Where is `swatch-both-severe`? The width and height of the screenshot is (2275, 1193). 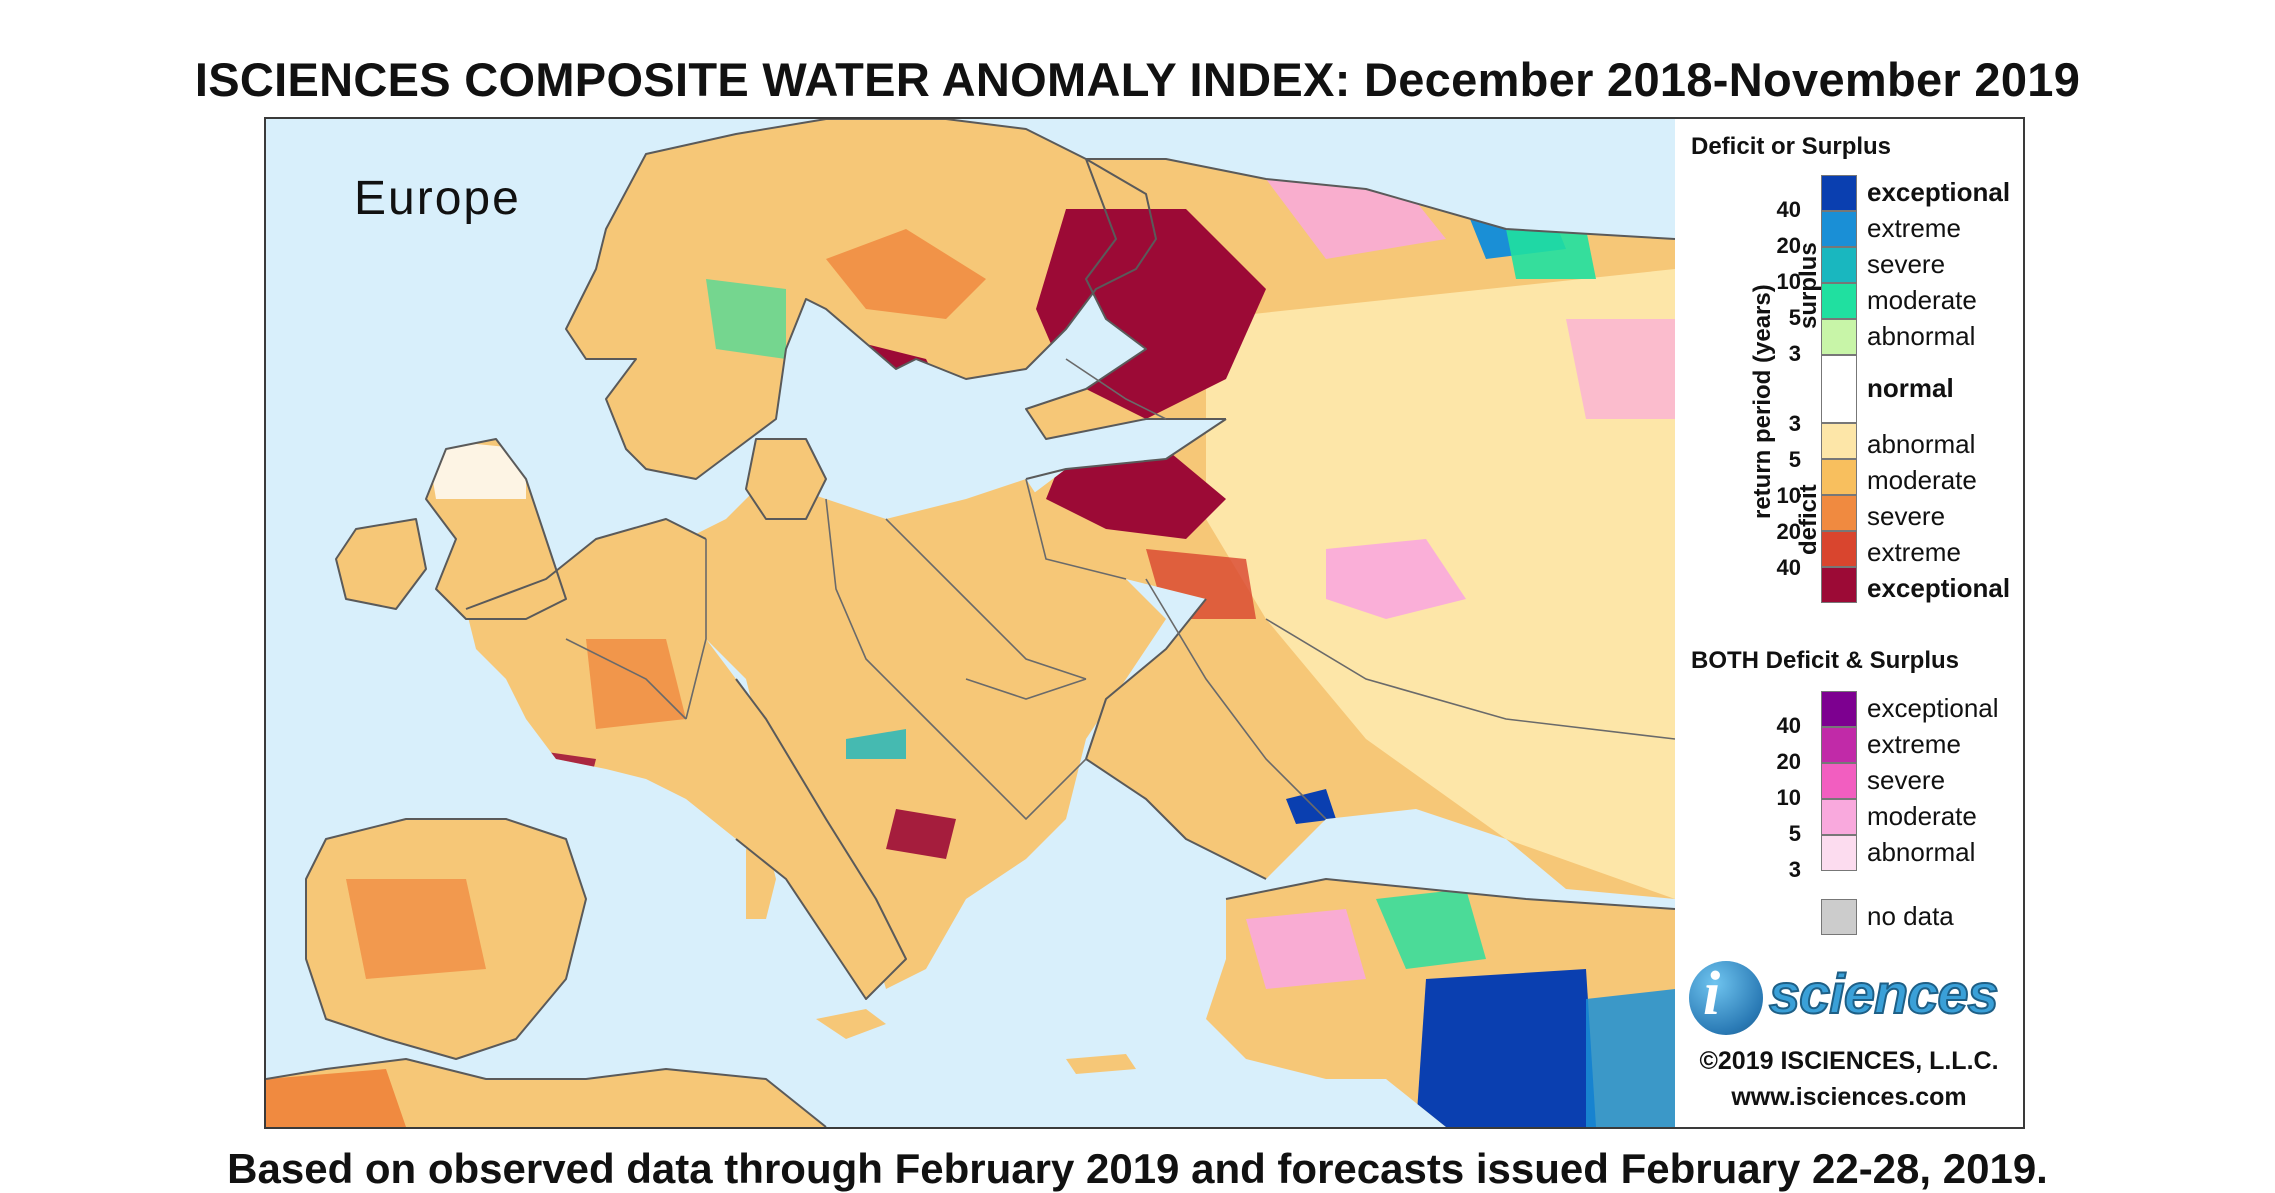
swatch-both-severe is located at coordinates (1839, 781).